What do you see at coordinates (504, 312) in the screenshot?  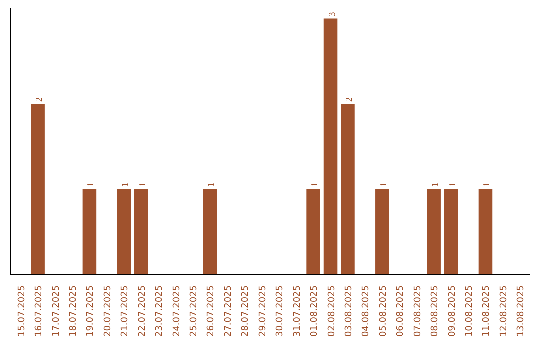 I see `x-tick-label: 12.08.2025` at bounding box center [504, 312].